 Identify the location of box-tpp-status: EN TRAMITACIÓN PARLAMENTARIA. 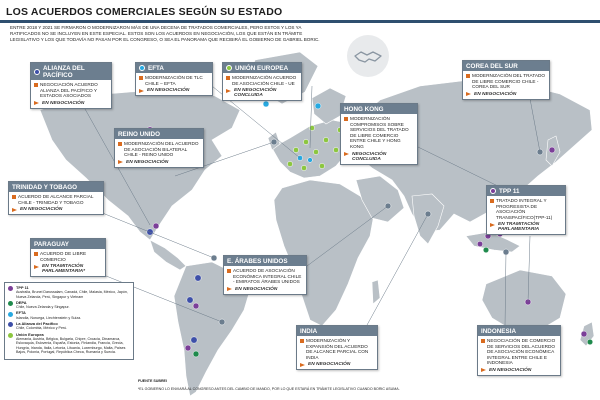
(519, 227).